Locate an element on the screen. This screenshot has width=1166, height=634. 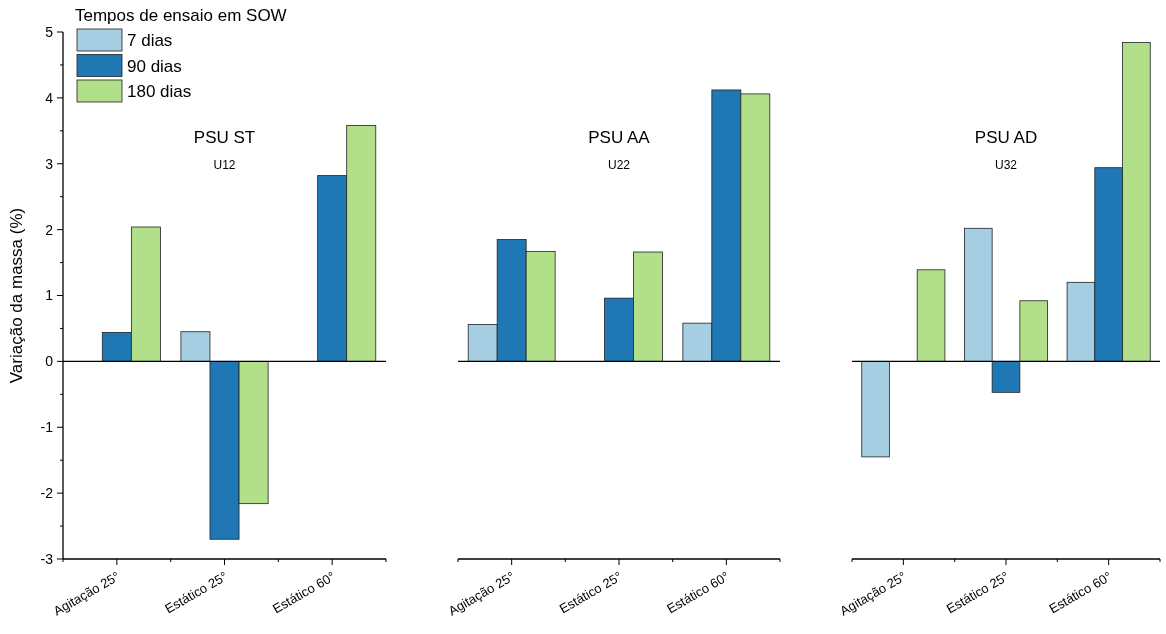
text: PSU ST is located at coordinates (224, 137).